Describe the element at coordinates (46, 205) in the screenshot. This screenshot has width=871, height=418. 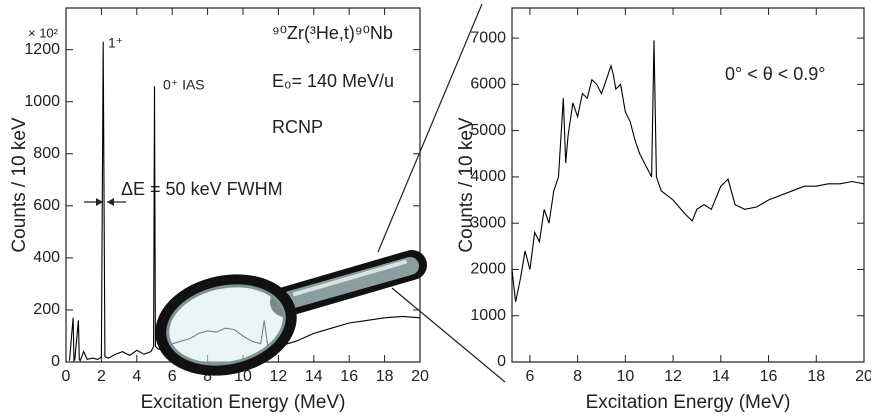
I see `y-tick-label: 600` at that location.